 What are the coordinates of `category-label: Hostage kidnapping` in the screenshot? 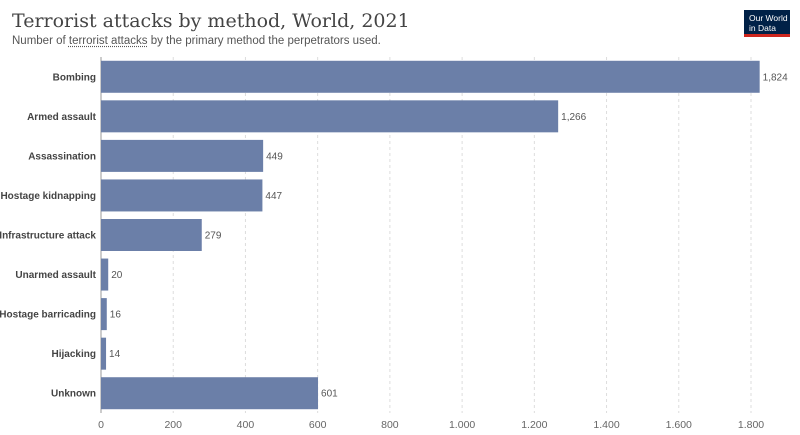 It's located at (48, 196).